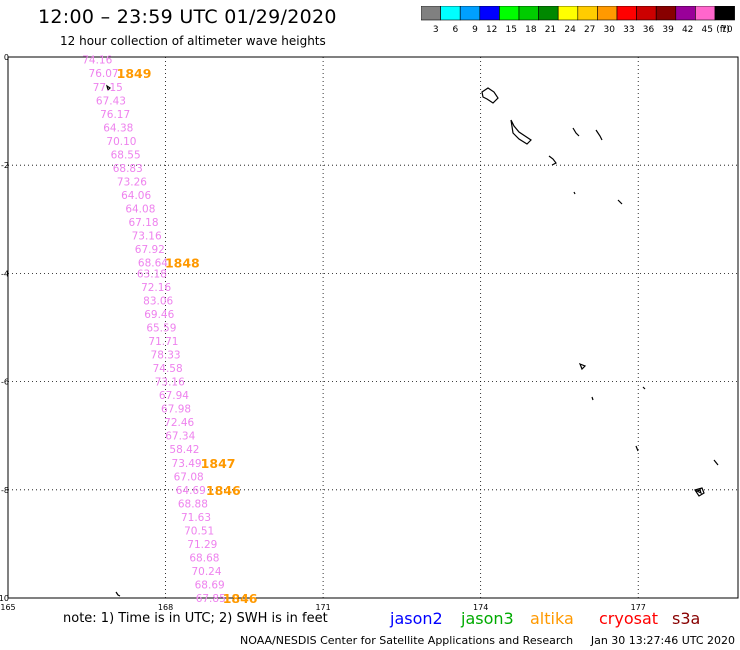 Image resolution: width=740 pixels, height=650 pixels. I want to click on legend-label: 45, so click(707, 30).